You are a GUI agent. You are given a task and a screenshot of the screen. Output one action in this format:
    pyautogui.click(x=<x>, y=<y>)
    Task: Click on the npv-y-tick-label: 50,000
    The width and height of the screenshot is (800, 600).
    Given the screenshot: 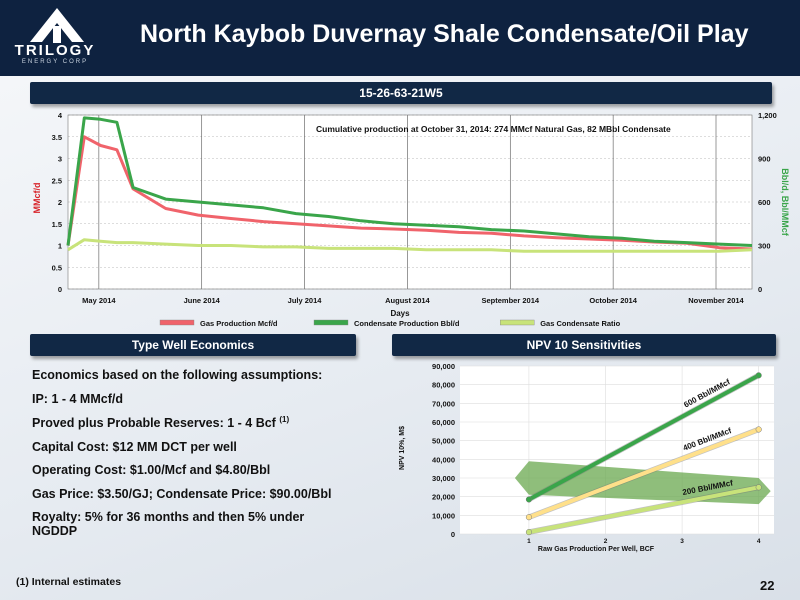 What is the action you would take?
    pyautogui.click(x=443, y=441)
    